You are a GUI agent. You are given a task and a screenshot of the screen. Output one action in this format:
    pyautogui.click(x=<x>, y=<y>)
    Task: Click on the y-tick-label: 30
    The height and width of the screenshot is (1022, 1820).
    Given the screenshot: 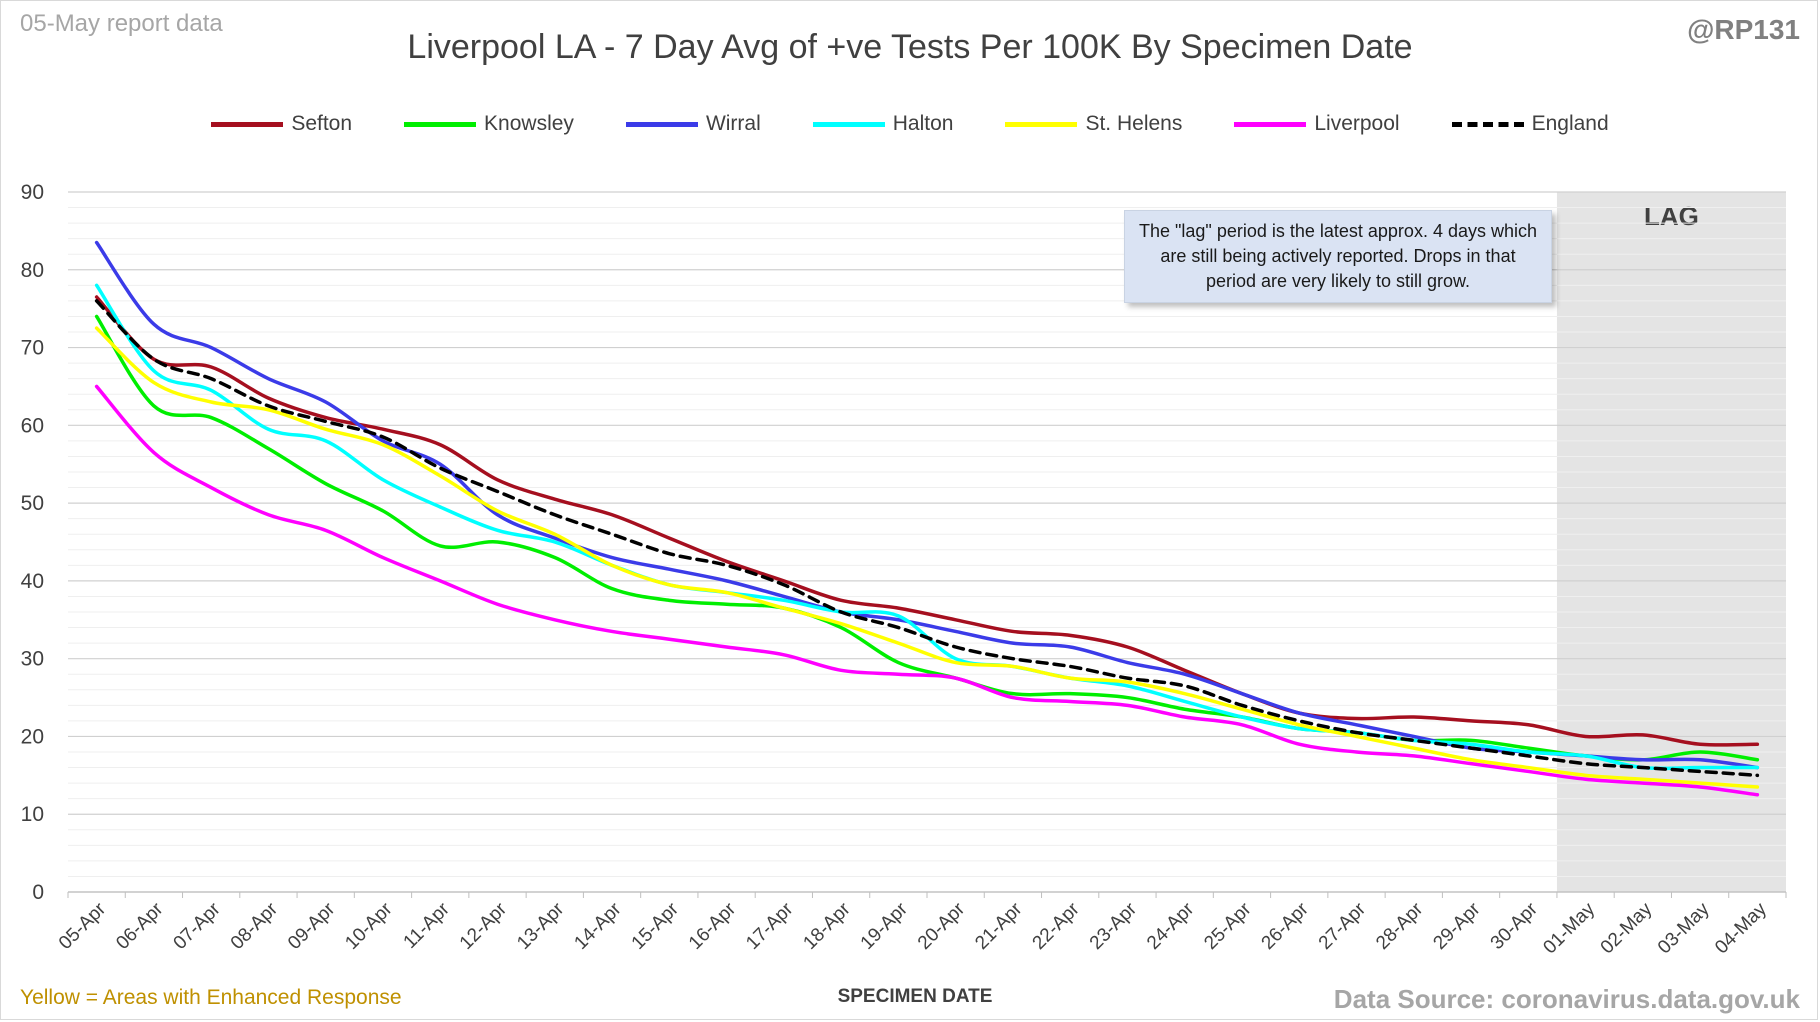 What is the action you would take?
    pyautogui.click(x=32, y=659)
    